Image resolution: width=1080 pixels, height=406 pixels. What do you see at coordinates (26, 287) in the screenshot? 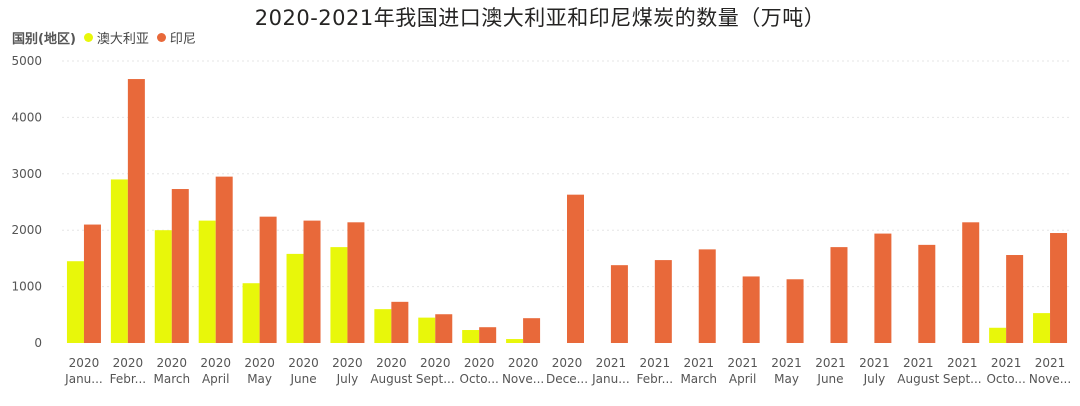
I see `y-tick-label: 1000` at bounding box center [26, 287].